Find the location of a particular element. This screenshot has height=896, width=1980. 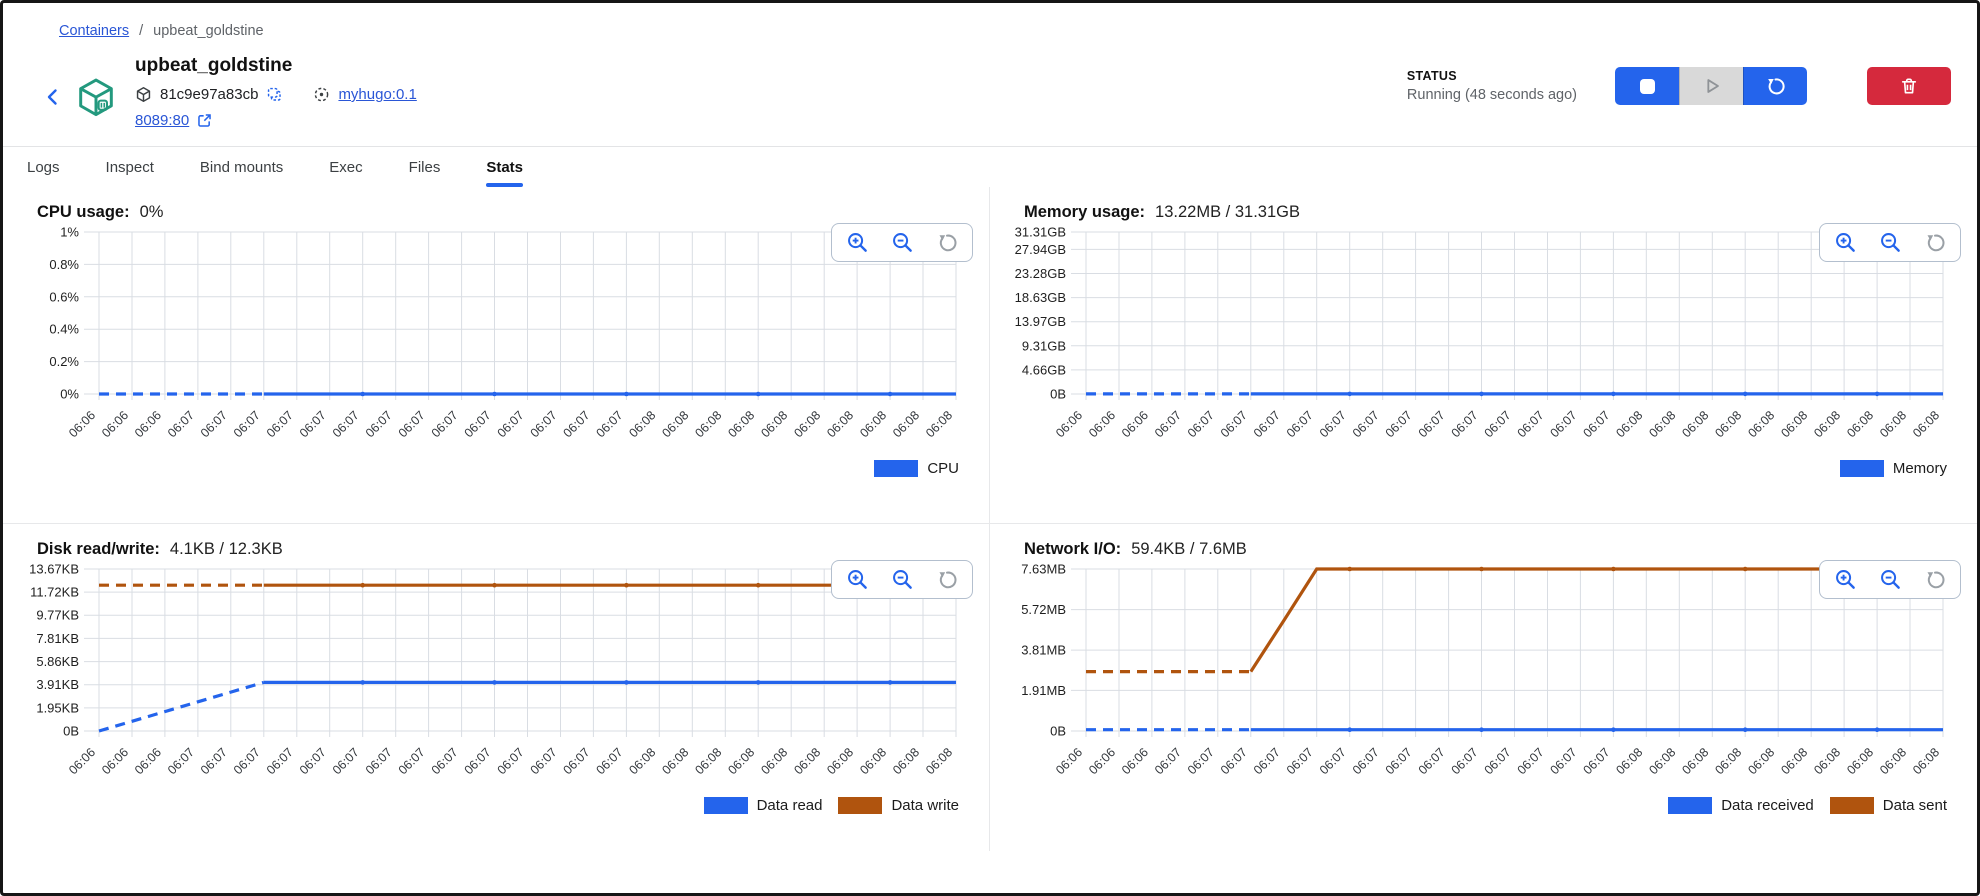

svg-text: 31.31GB is located at coordinates (1040, 232).